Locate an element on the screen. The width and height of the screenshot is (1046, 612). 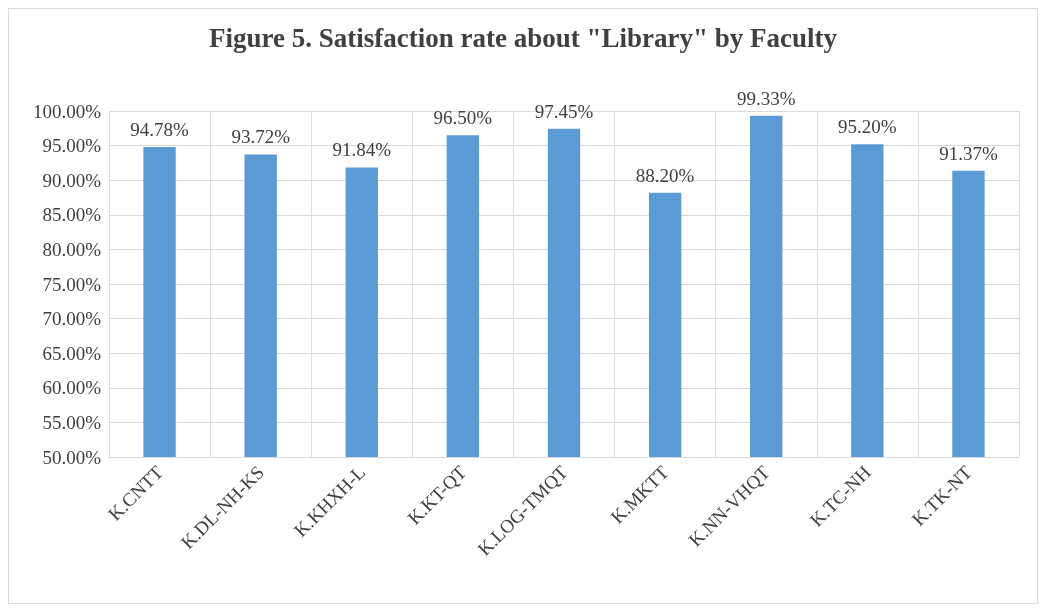
data-label: 91.37% is located at coordinates (968, 153).